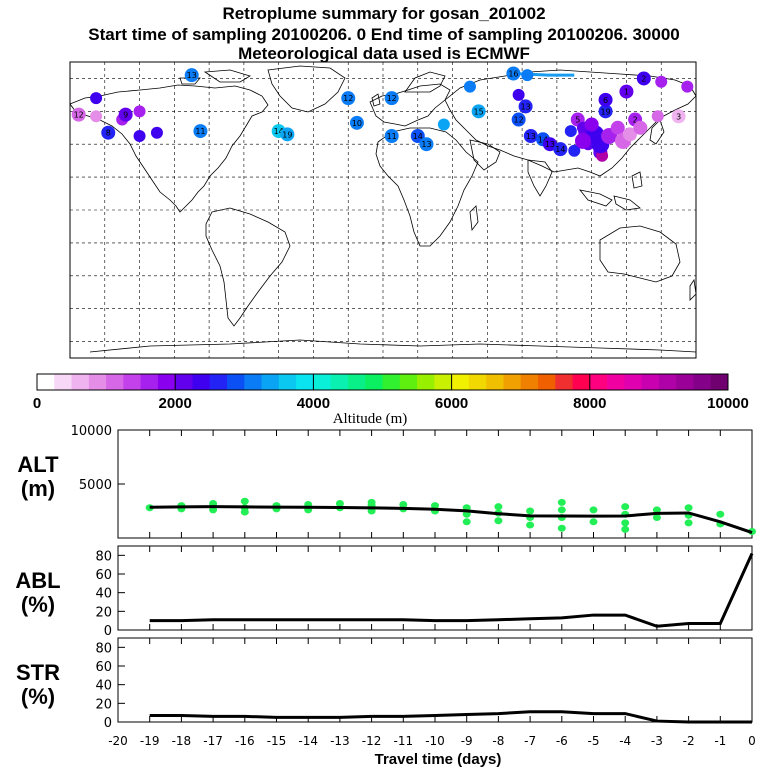  Describe the element at coordinates (279, 131) in the screenshot. I see `plume-day-label: 14` at that location.